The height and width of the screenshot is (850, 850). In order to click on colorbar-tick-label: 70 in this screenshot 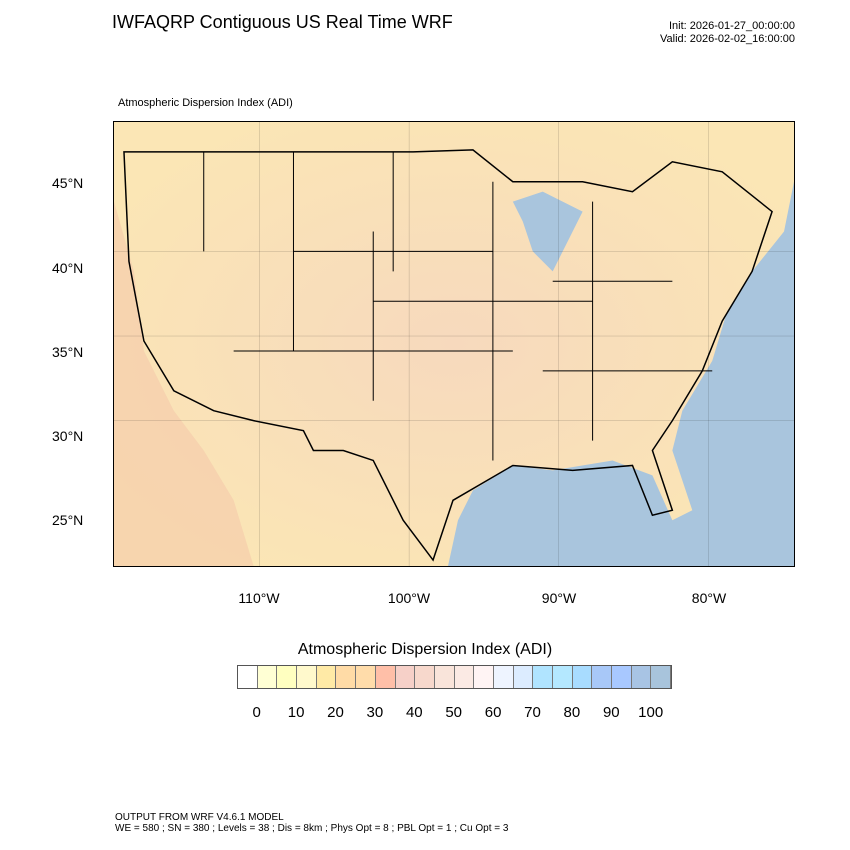, I will do `click(532, 712)`.